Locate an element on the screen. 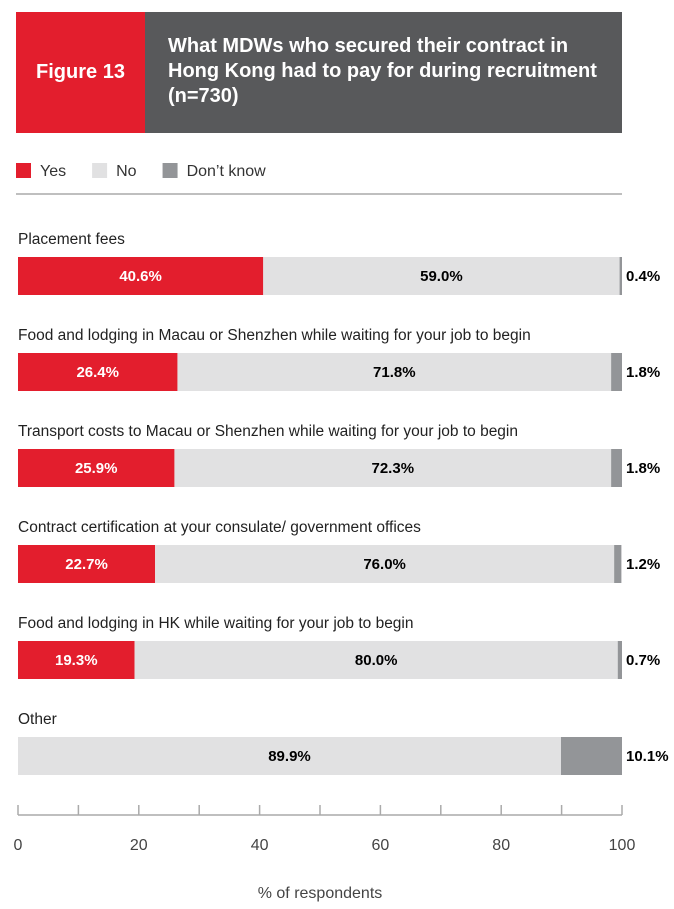  category-label: Placement fees is located at coordinates (71, 239).